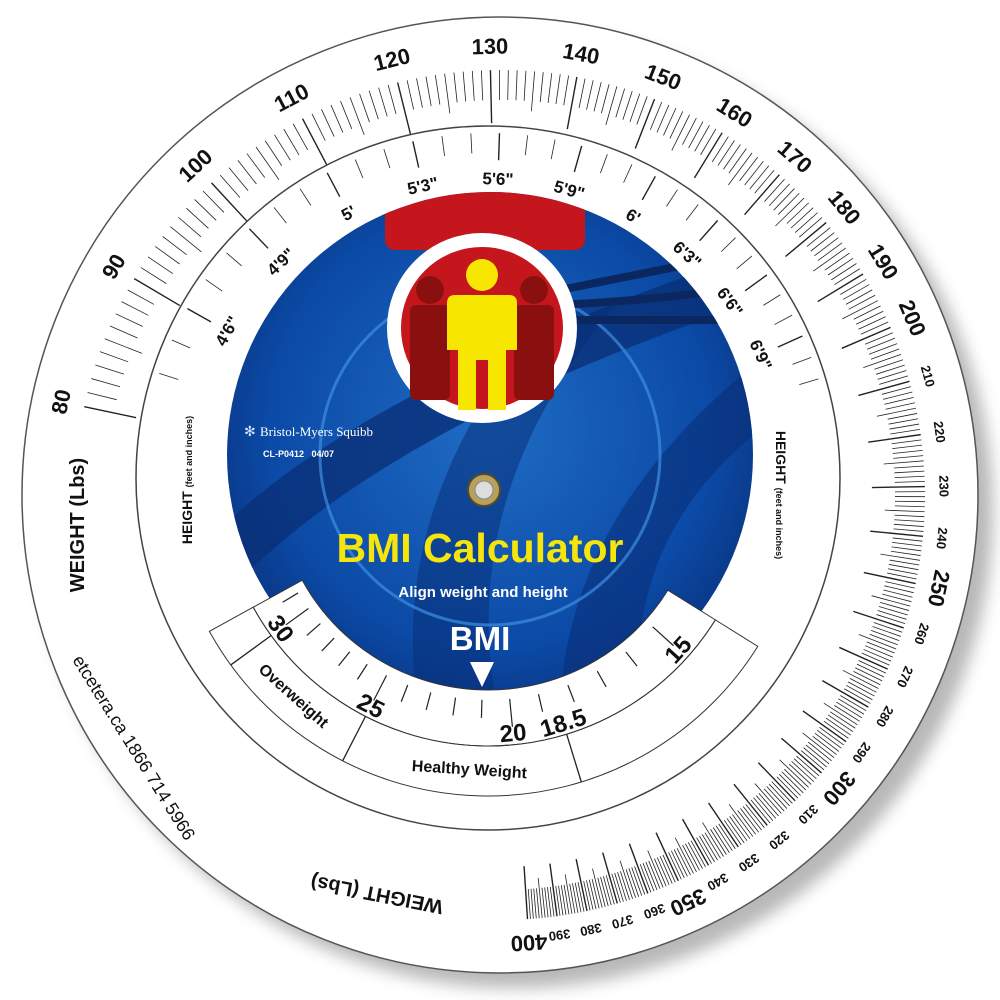  Describe the element at coordinates (316, 431) in the screenshot. I see `brand-name: Bristol-Myers Squibb` at that location.